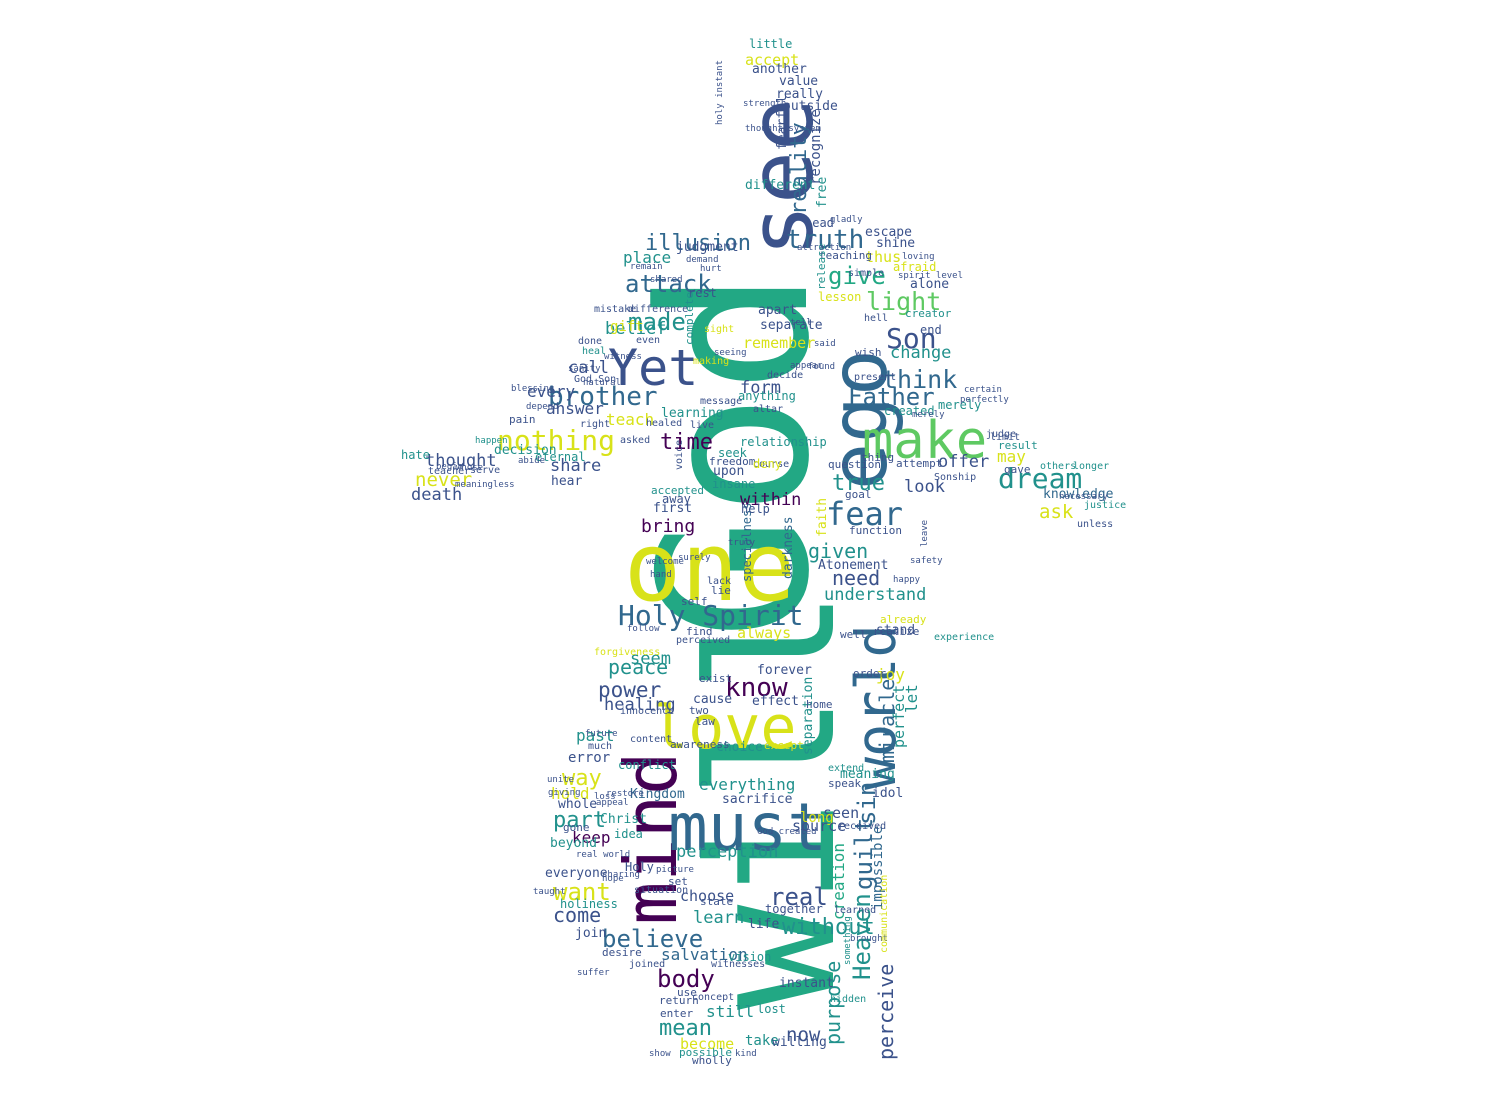 The width and height of the screenshot is (1500, 1111). I want to click on cloud-word: shared, so click(666, 280).